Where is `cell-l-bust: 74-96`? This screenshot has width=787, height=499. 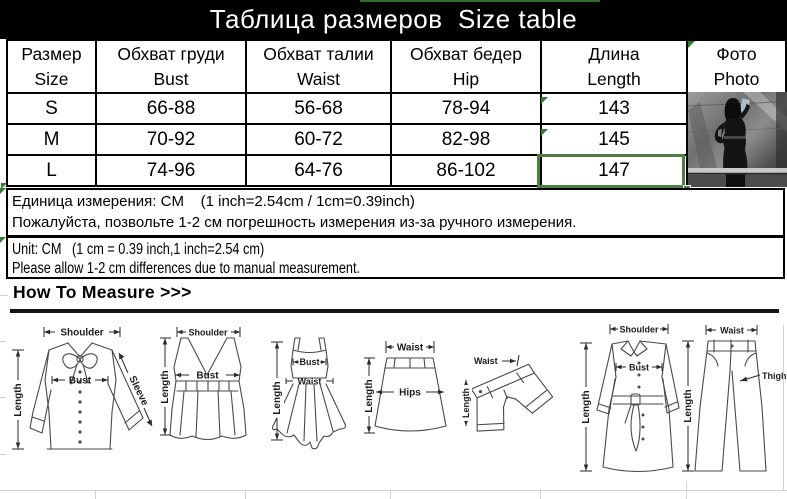 cell-l-bust: 74-96 is located at coordinates (171, 170).